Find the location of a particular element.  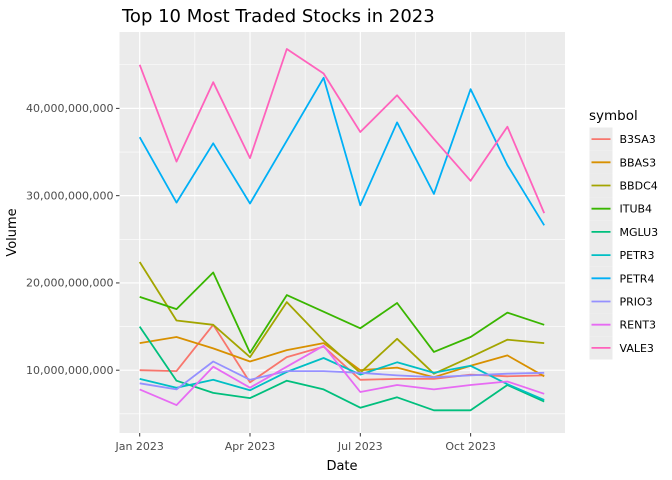

series-line-RENT3 is located at coordinates (342, 375).